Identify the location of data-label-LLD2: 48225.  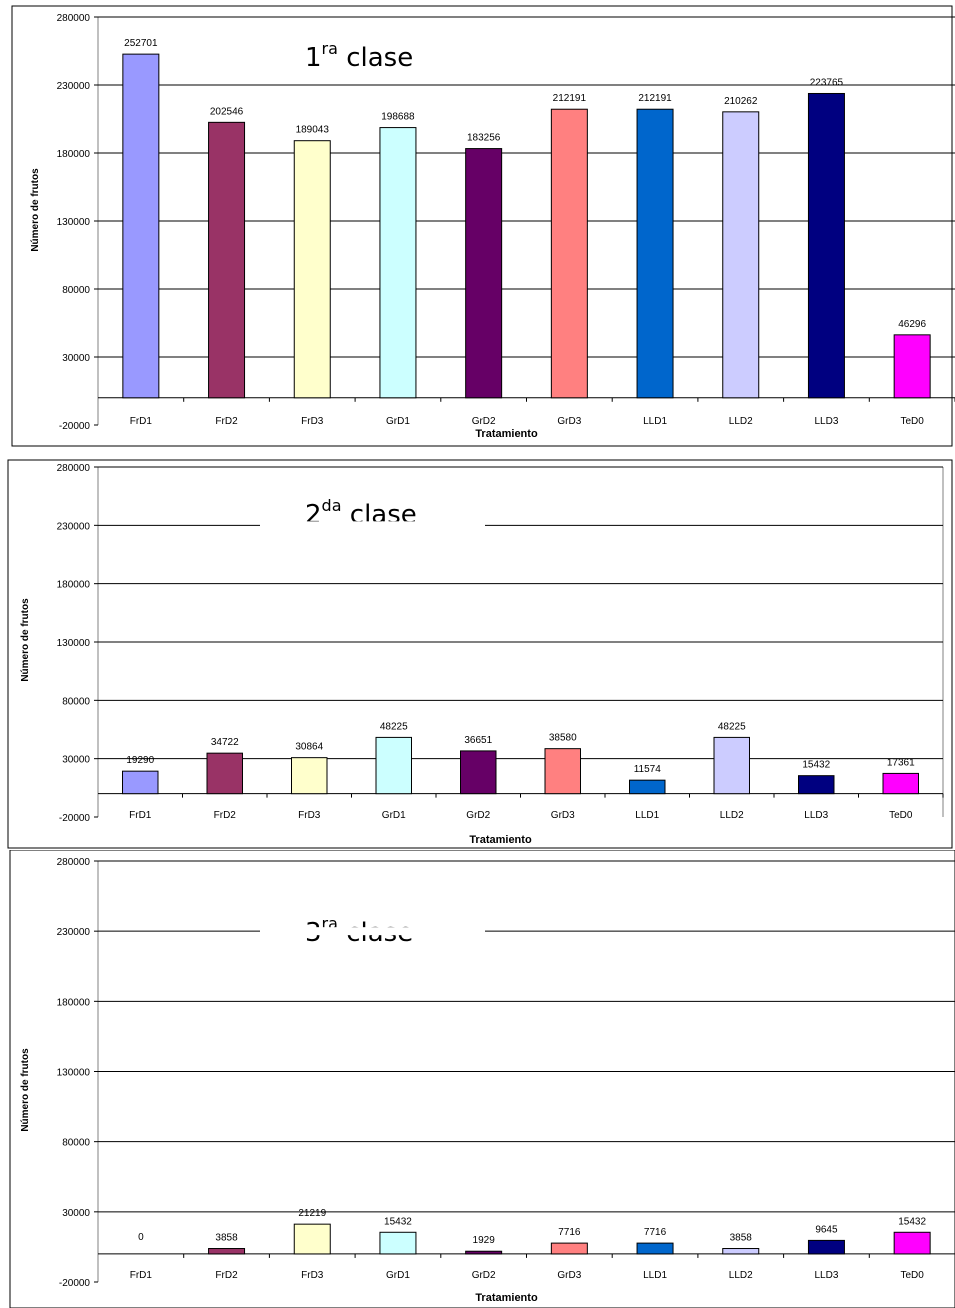
(732, 726).